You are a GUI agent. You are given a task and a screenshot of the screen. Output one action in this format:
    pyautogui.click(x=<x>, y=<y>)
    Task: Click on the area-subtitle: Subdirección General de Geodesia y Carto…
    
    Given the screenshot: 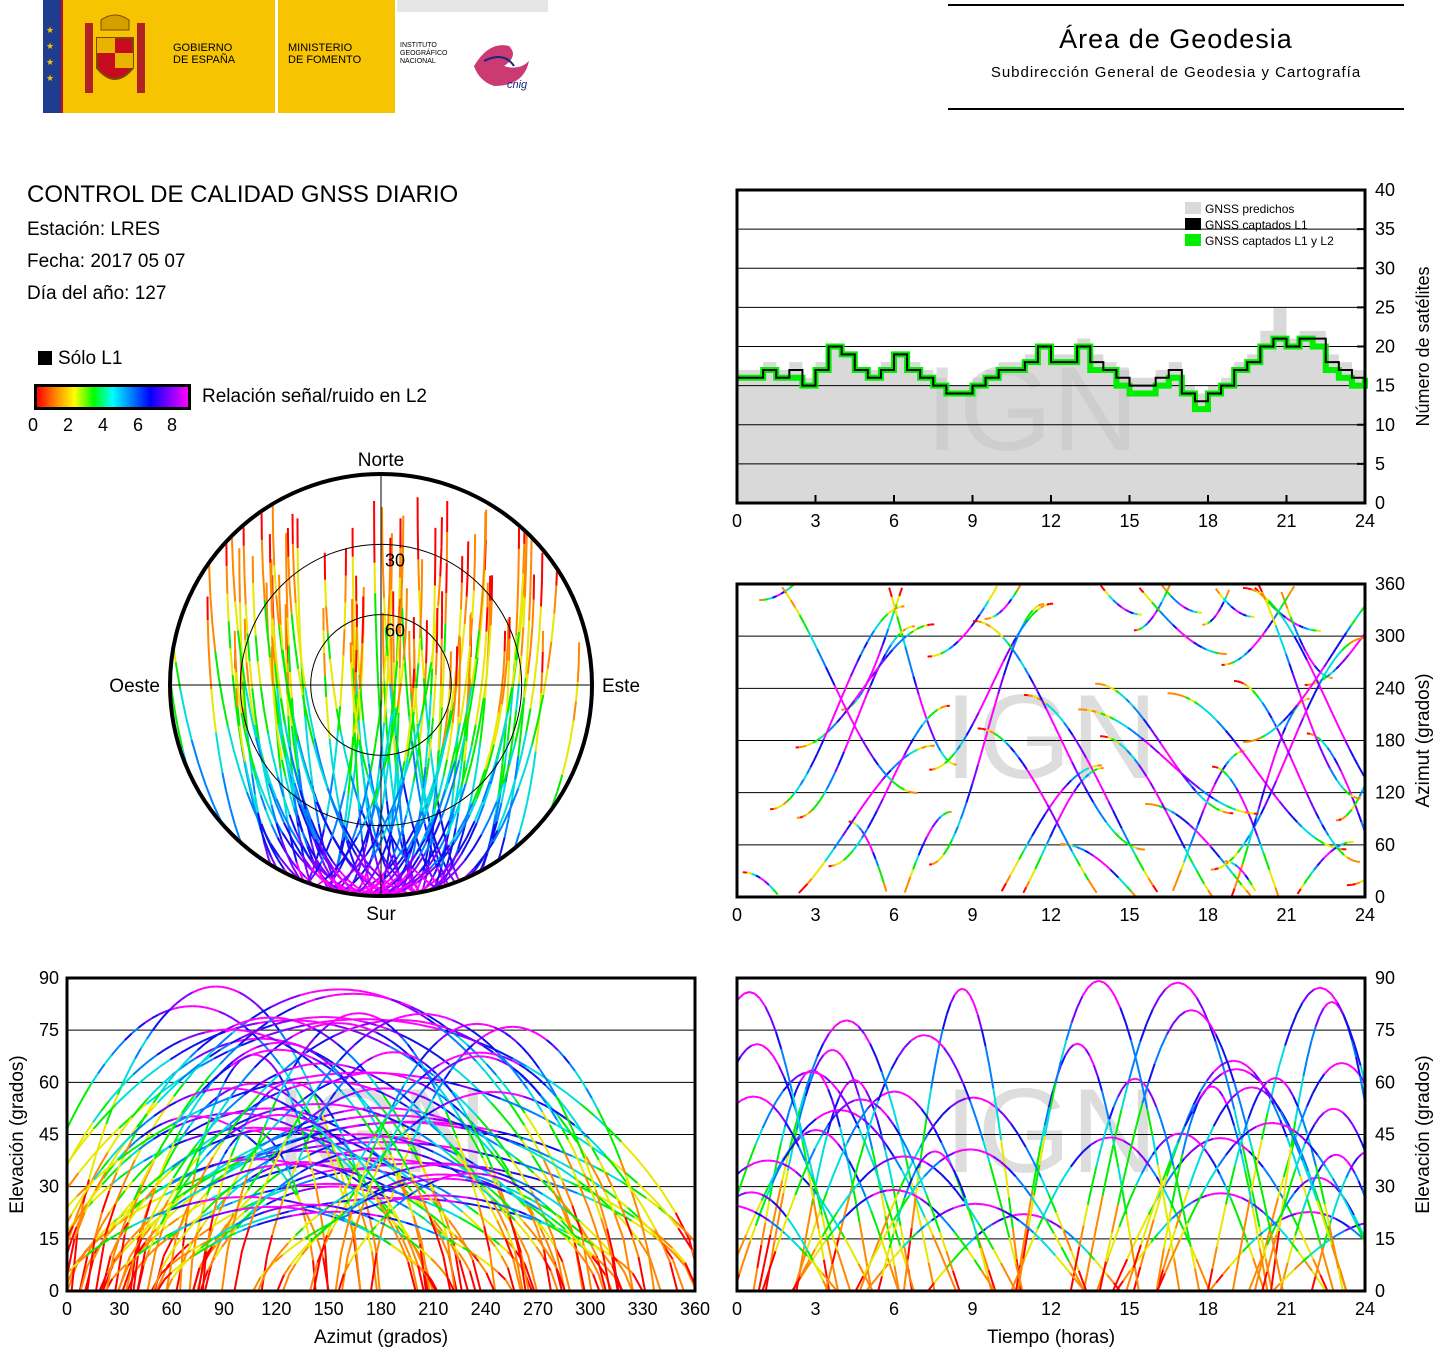 What is the action you would take?
    pyautogui.click(x=1176, y=72)
    